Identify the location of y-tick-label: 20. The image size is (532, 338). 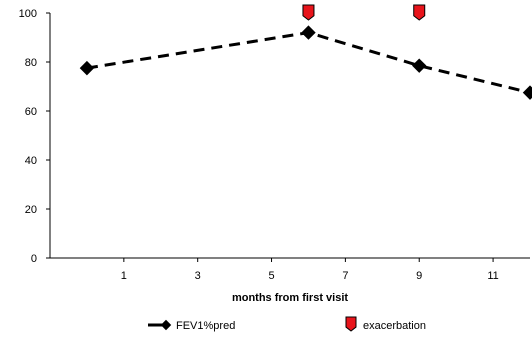
(31, 210).